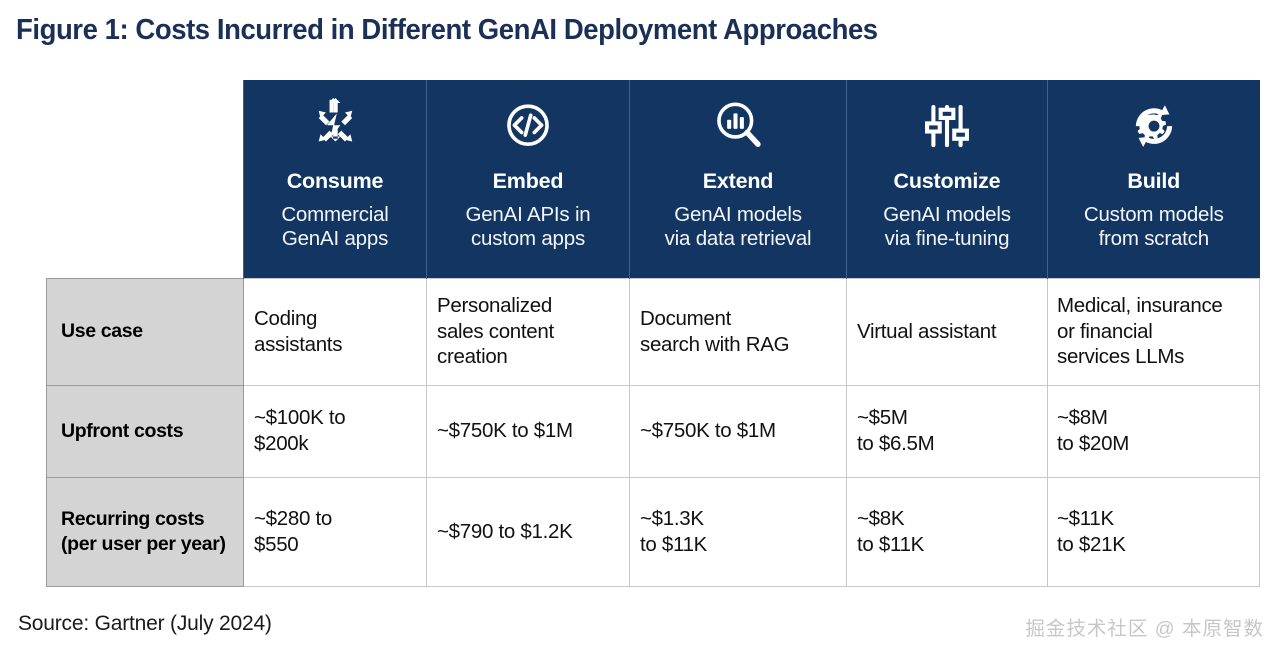 This screenshot has width=1280, height=655. I want to click on column-header-embed: Embed GenAI APIs in custom apps, so click(528, 179).